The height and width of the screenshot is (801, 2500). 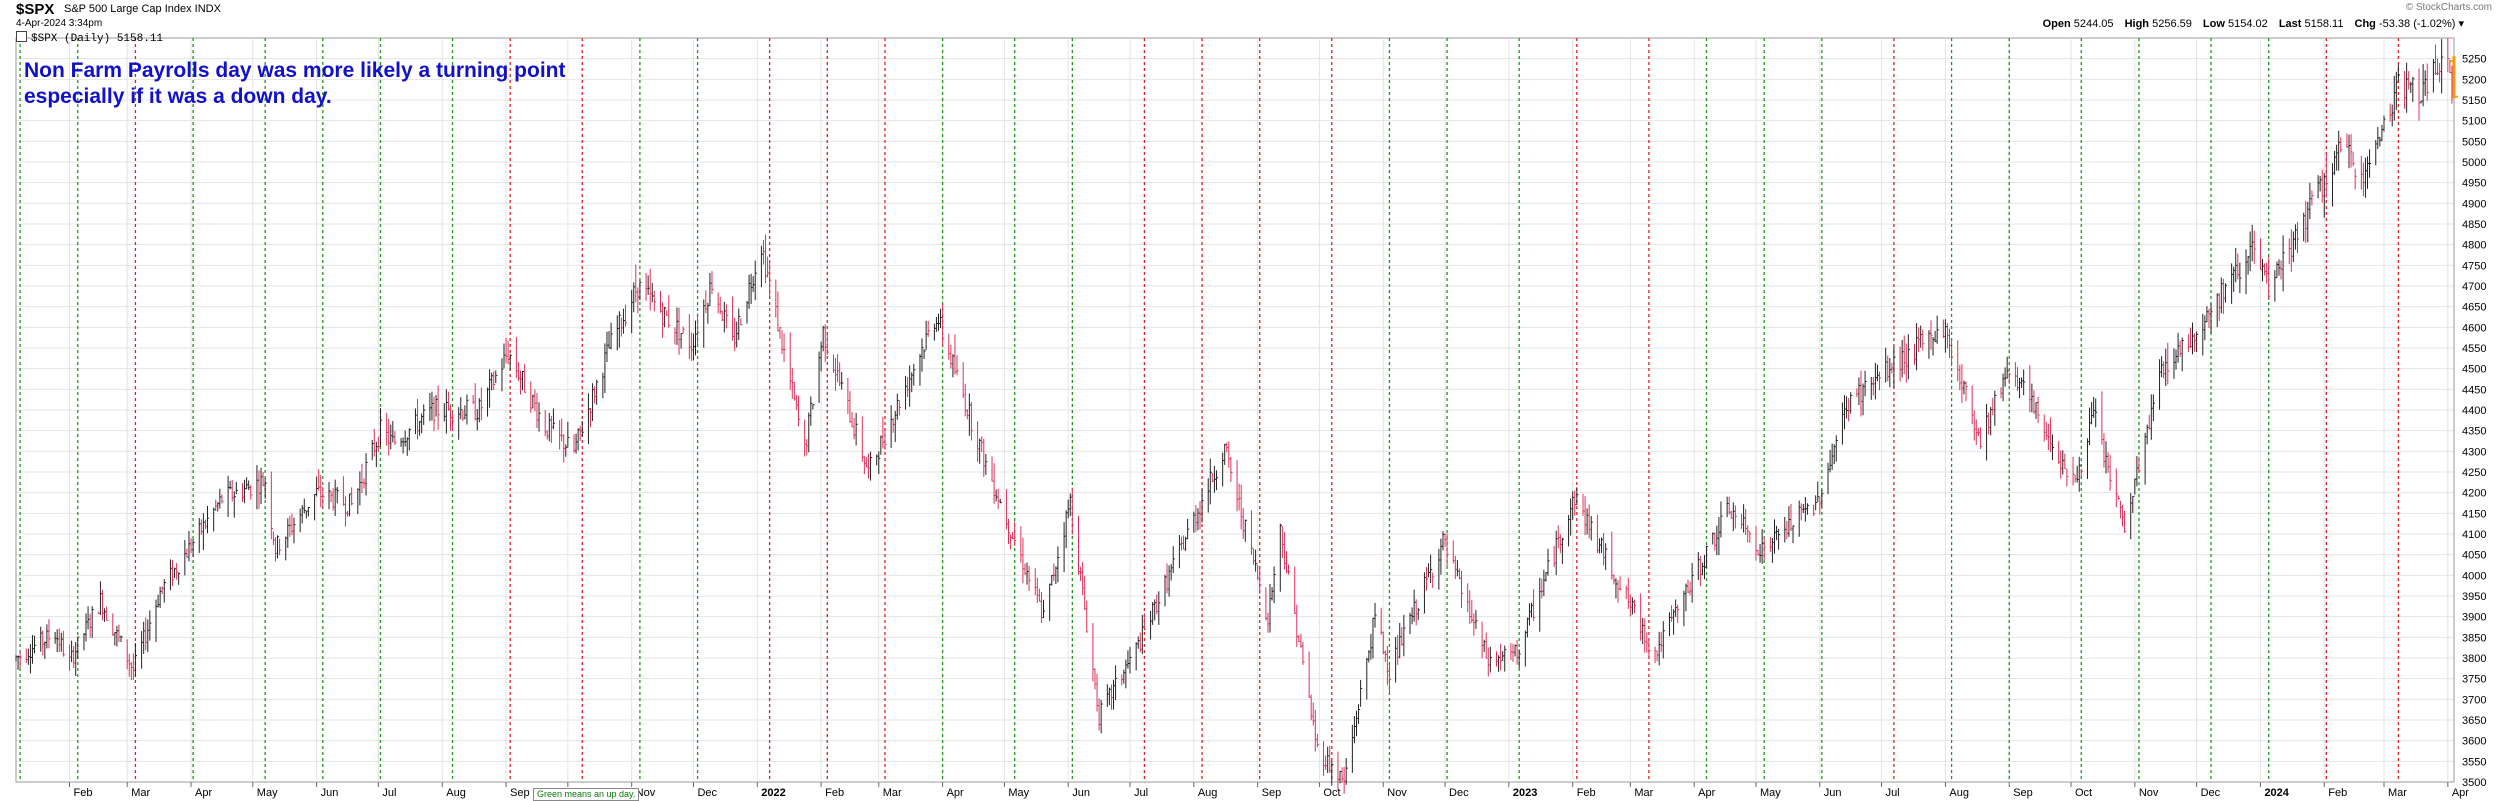 I want to click on chevron-down-icon: ▾, so click(x=2461, y=24).